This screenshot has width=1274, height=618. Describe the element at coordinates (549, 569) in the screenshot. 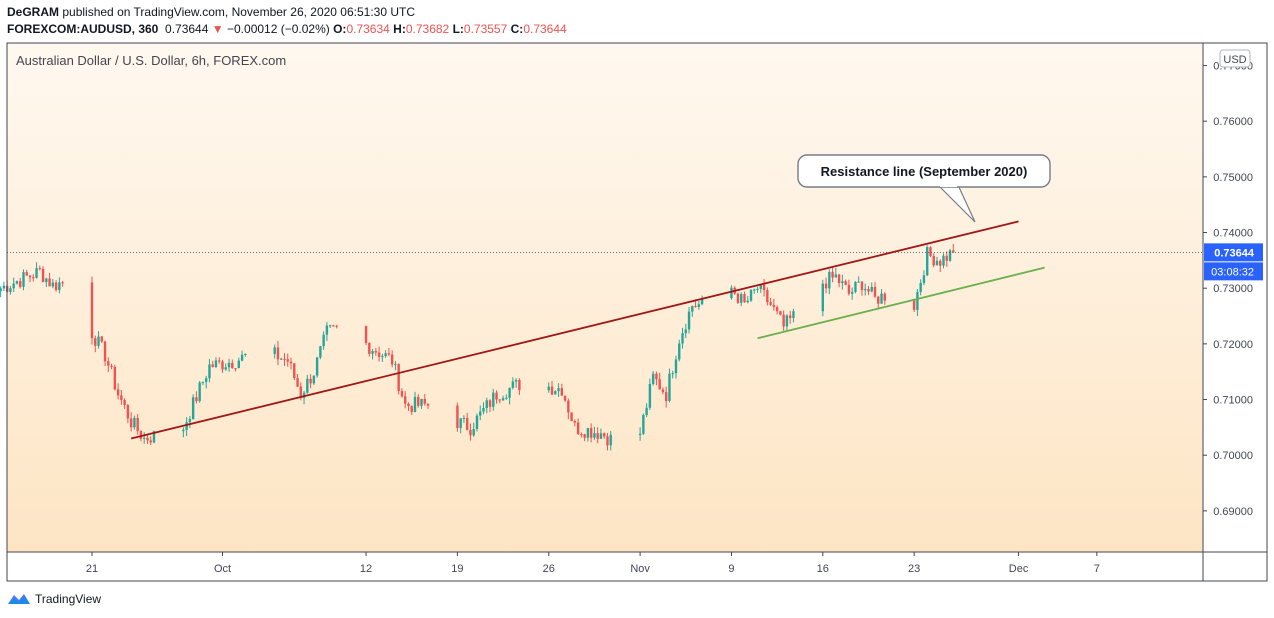

I see `x-tick-label: 26` at that location.